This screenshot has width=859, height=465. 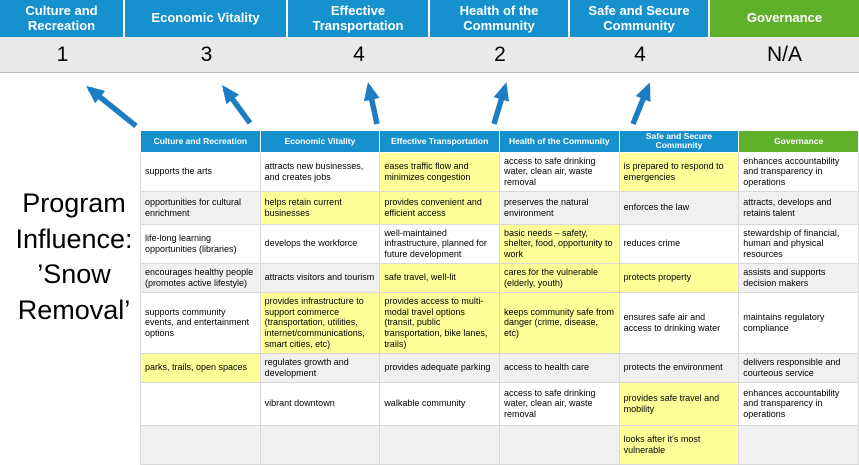 What do you see at coordinates (798, 277) in the screenshot?
I see `table-cell: assists and supports decision makers` at bounding box center [798, 277].